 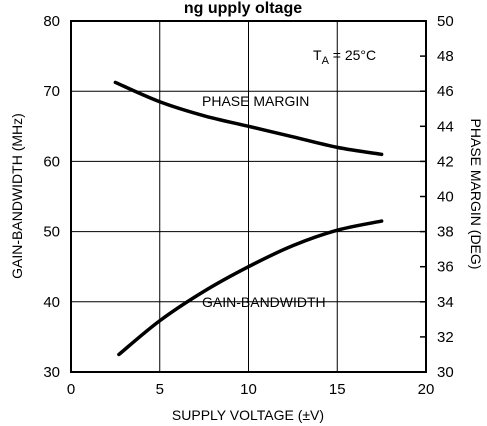 I want to click on right-tick-label: 44, so click(x=445, y=126).